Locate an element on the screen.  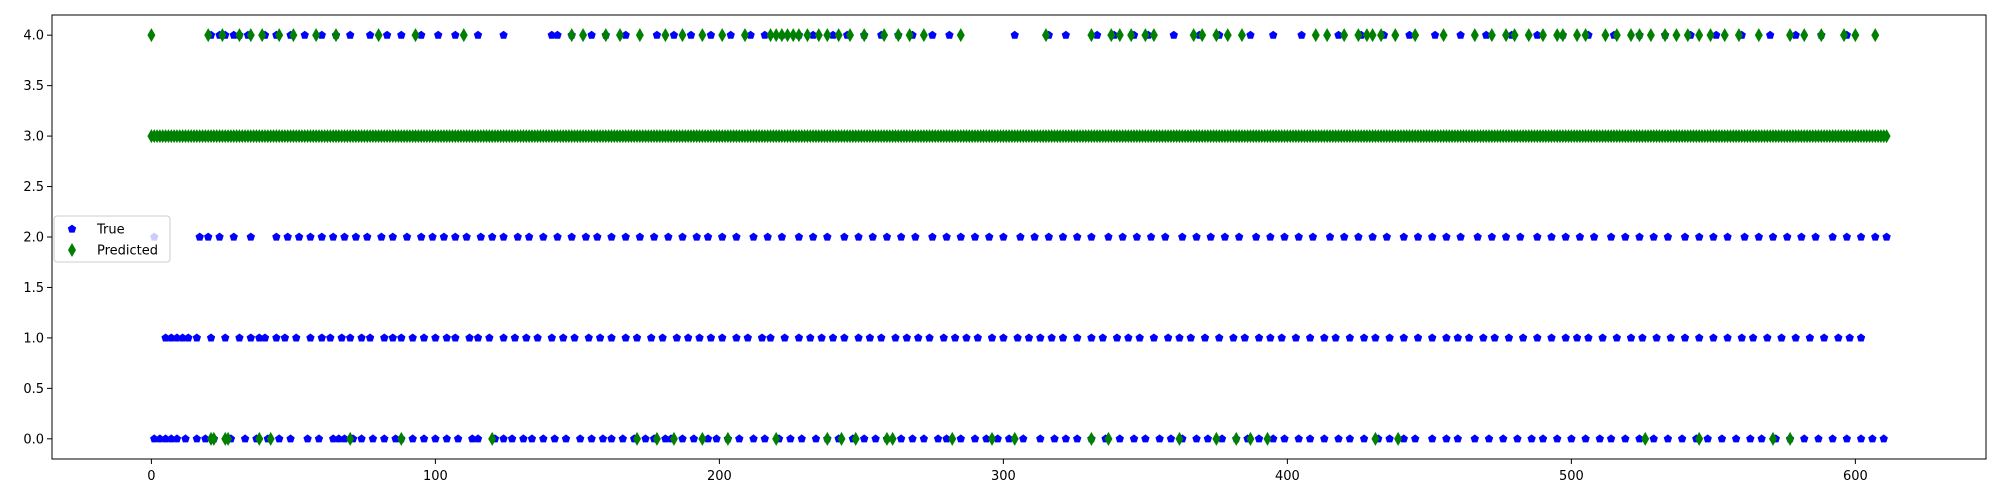
y-tick-label: 2.5 is located at coordinates (33, 187).